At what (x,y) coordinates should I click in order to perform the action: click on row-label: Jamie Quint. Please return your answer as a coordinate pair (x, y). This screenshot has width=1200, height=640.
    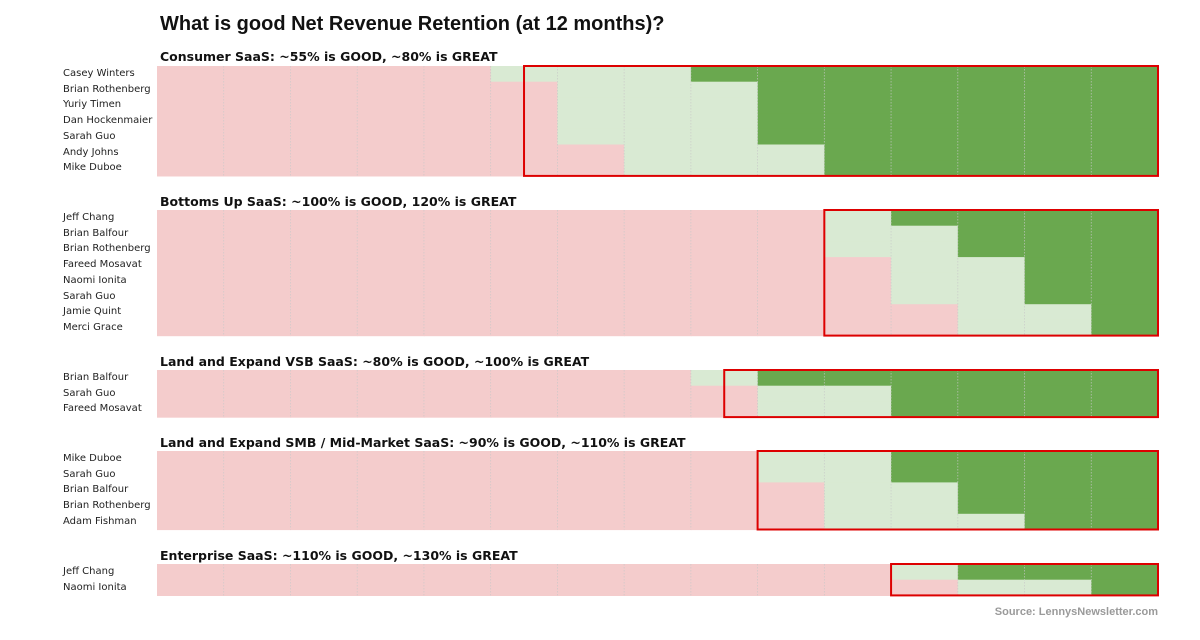
    Looking at the image, I should click on (92, 312).